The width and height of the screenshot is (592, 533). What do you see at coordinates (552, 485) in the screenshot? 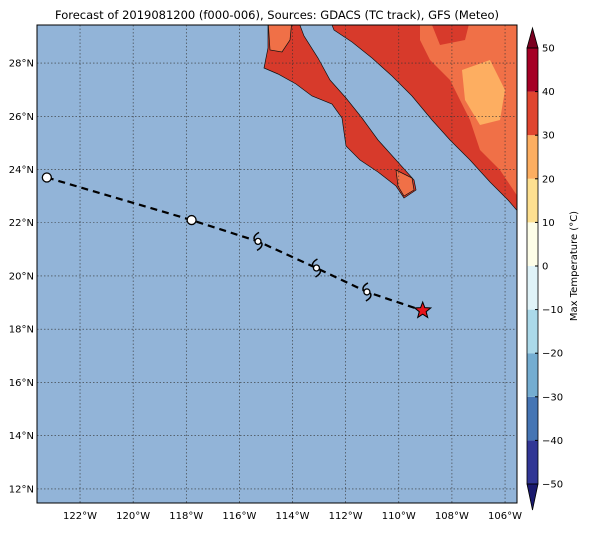
I see `colorbar-tick-label: −50` at bounding box center [552, 485].